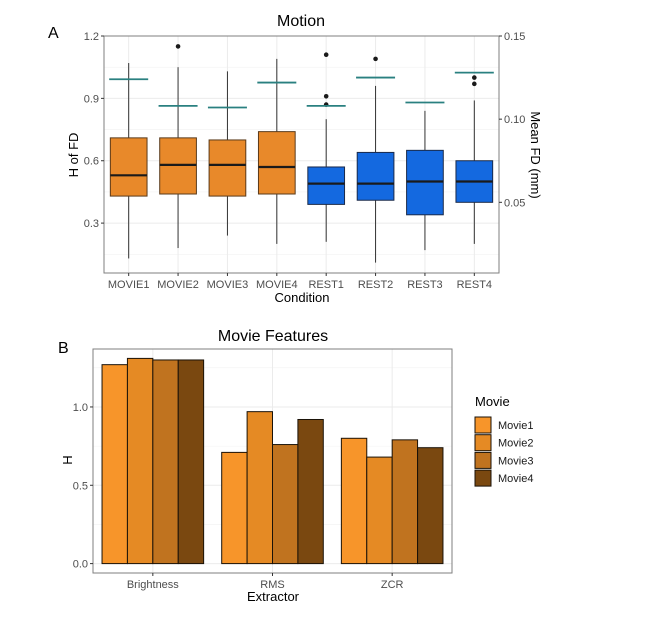  I want to click on legend-label: Movie2, so click(515, 444).